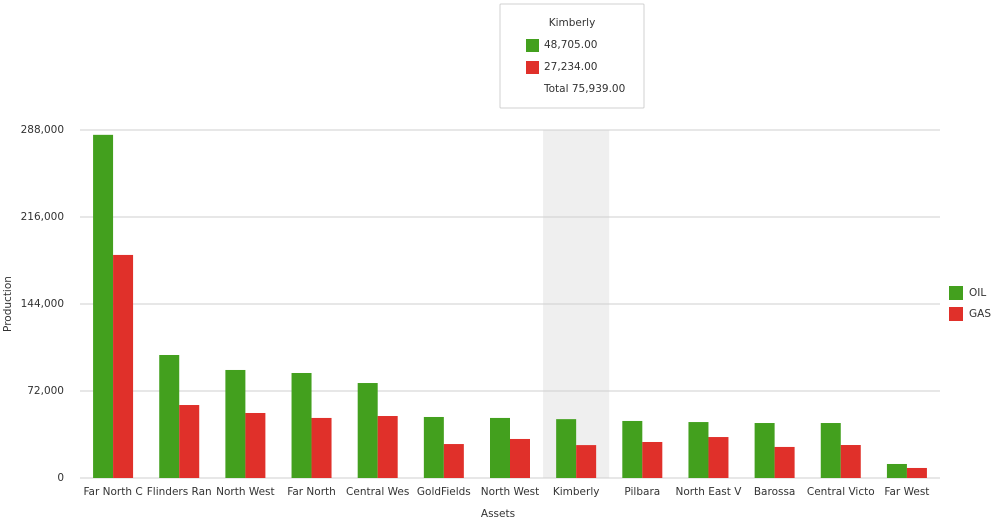 This screenshot has height=525, width=997. Describe the element at coordinates (179, 492) in the screenshot. I see `x-tick-label: Flinders Ran` at that location.